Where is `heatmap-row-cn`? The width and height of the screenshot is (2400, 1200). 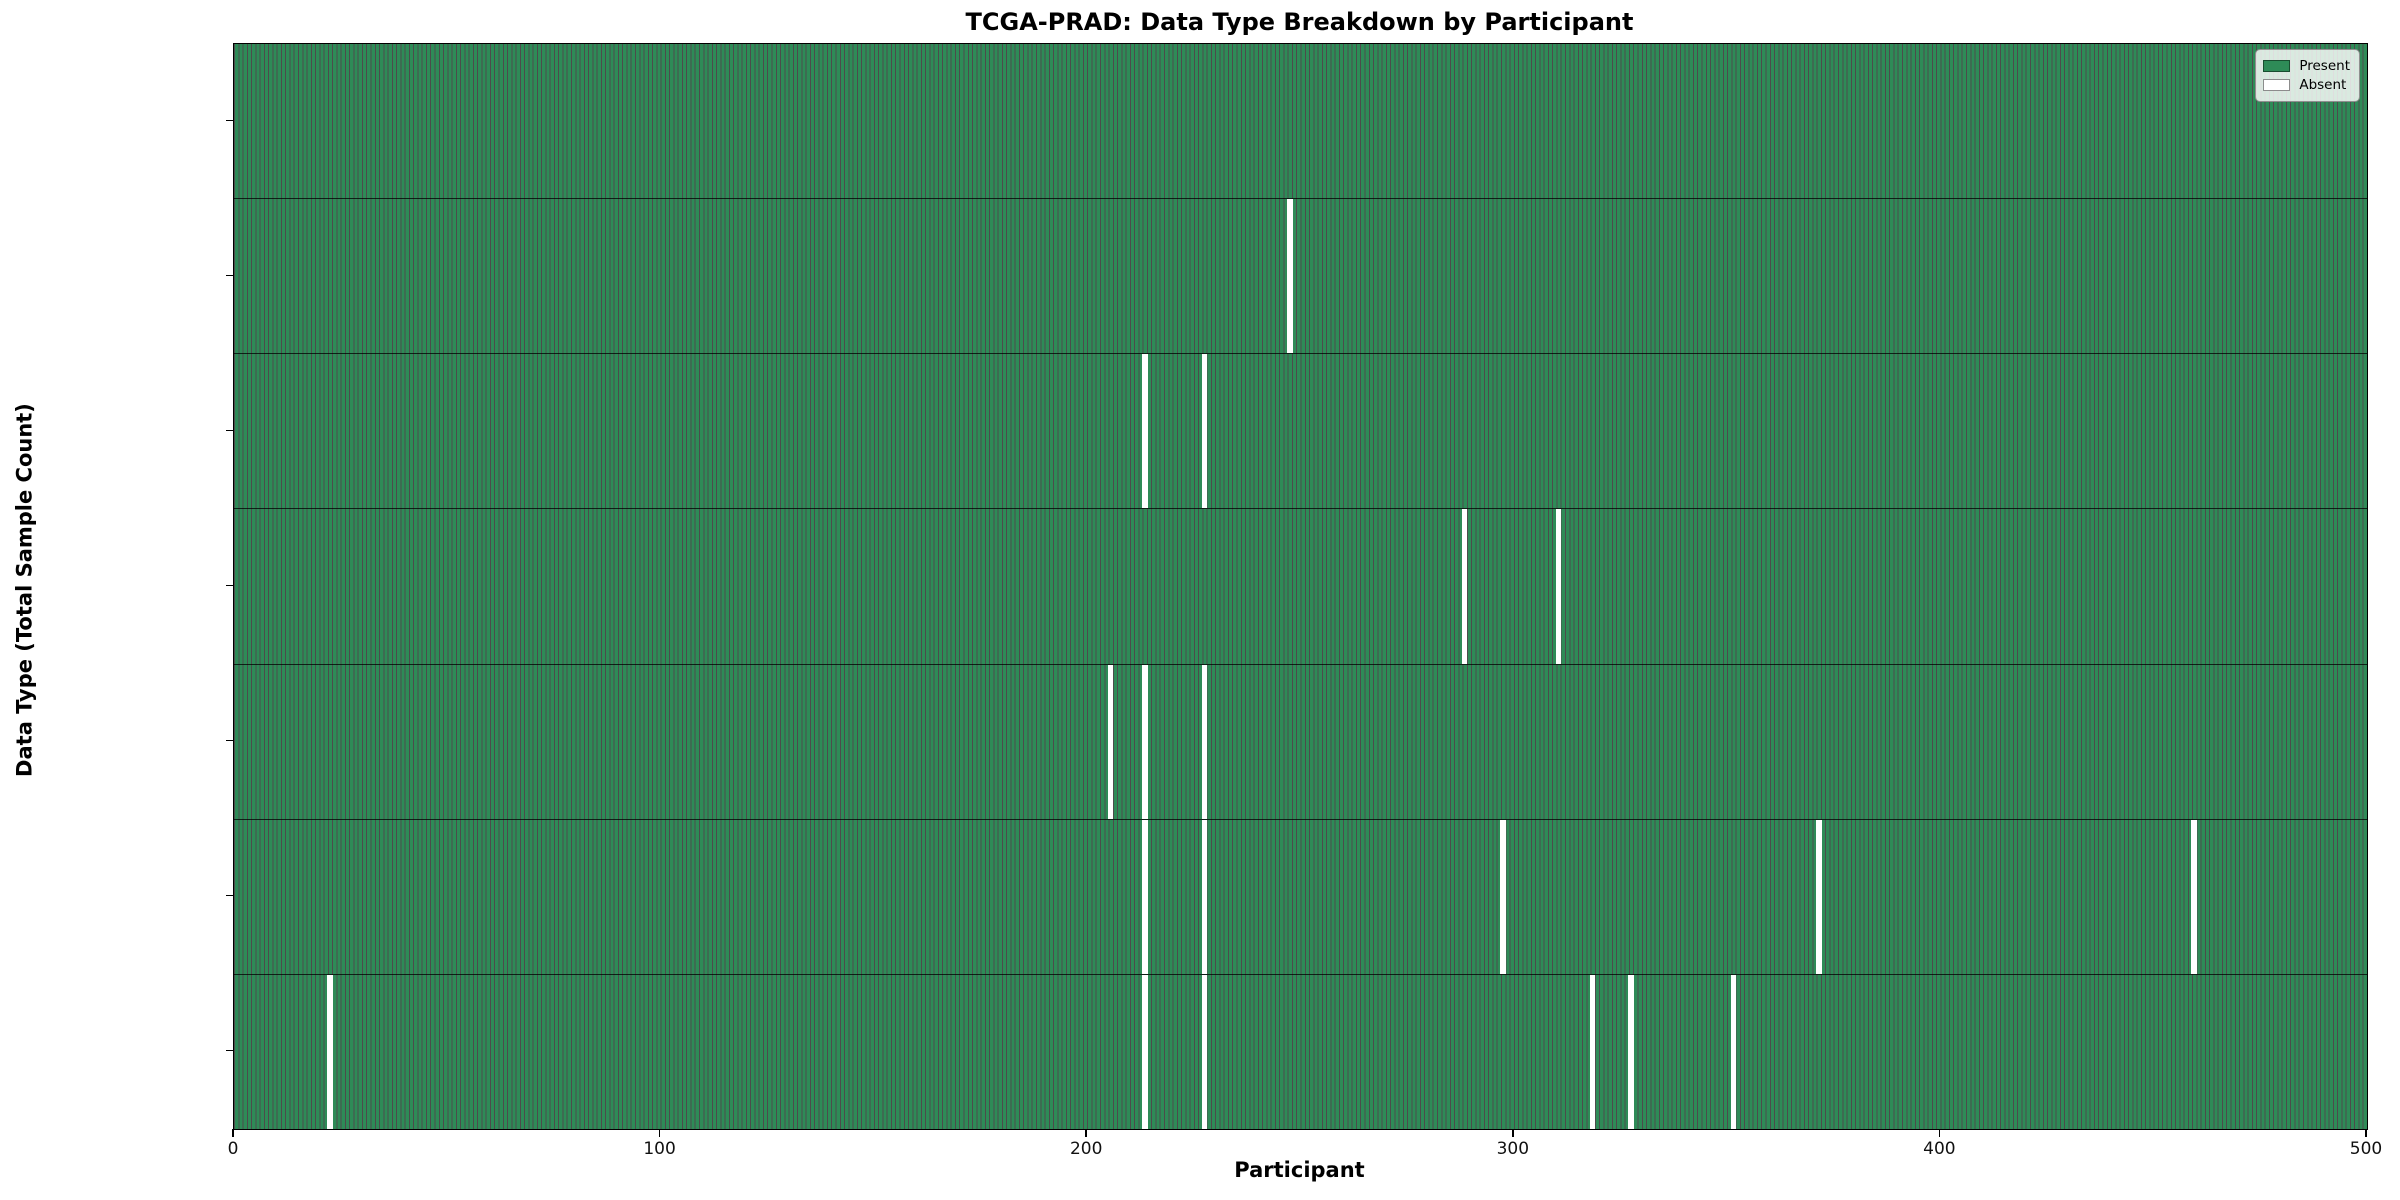 heatmap-row-cn is located at coordinates (1300, 586).